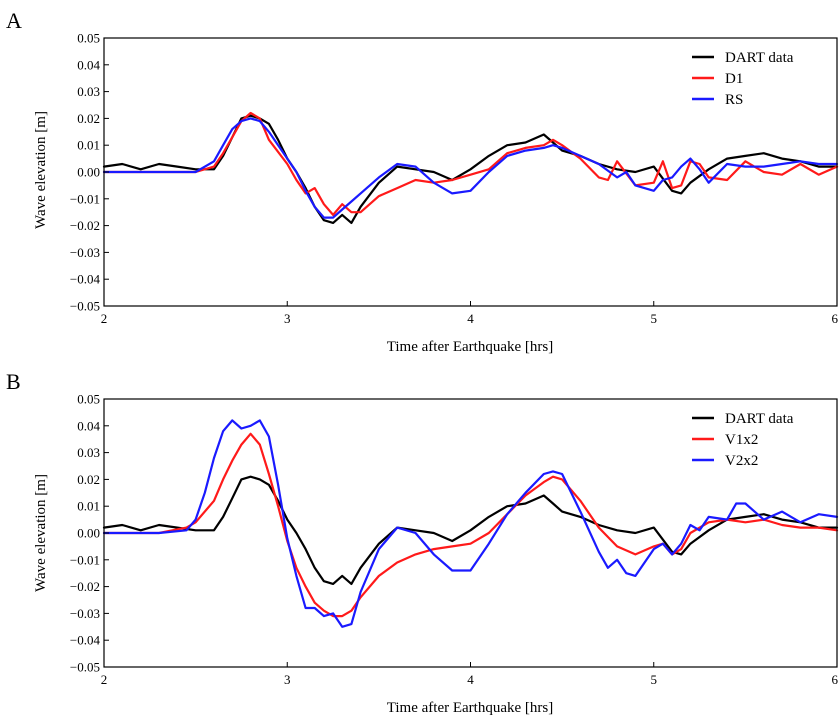 Image resolution: width=839 pixels, height=719 pixels. What do you see at coordinates (14, 20) in the screenshot?
I see `panel-label: A` at bounding box center [14, 20].